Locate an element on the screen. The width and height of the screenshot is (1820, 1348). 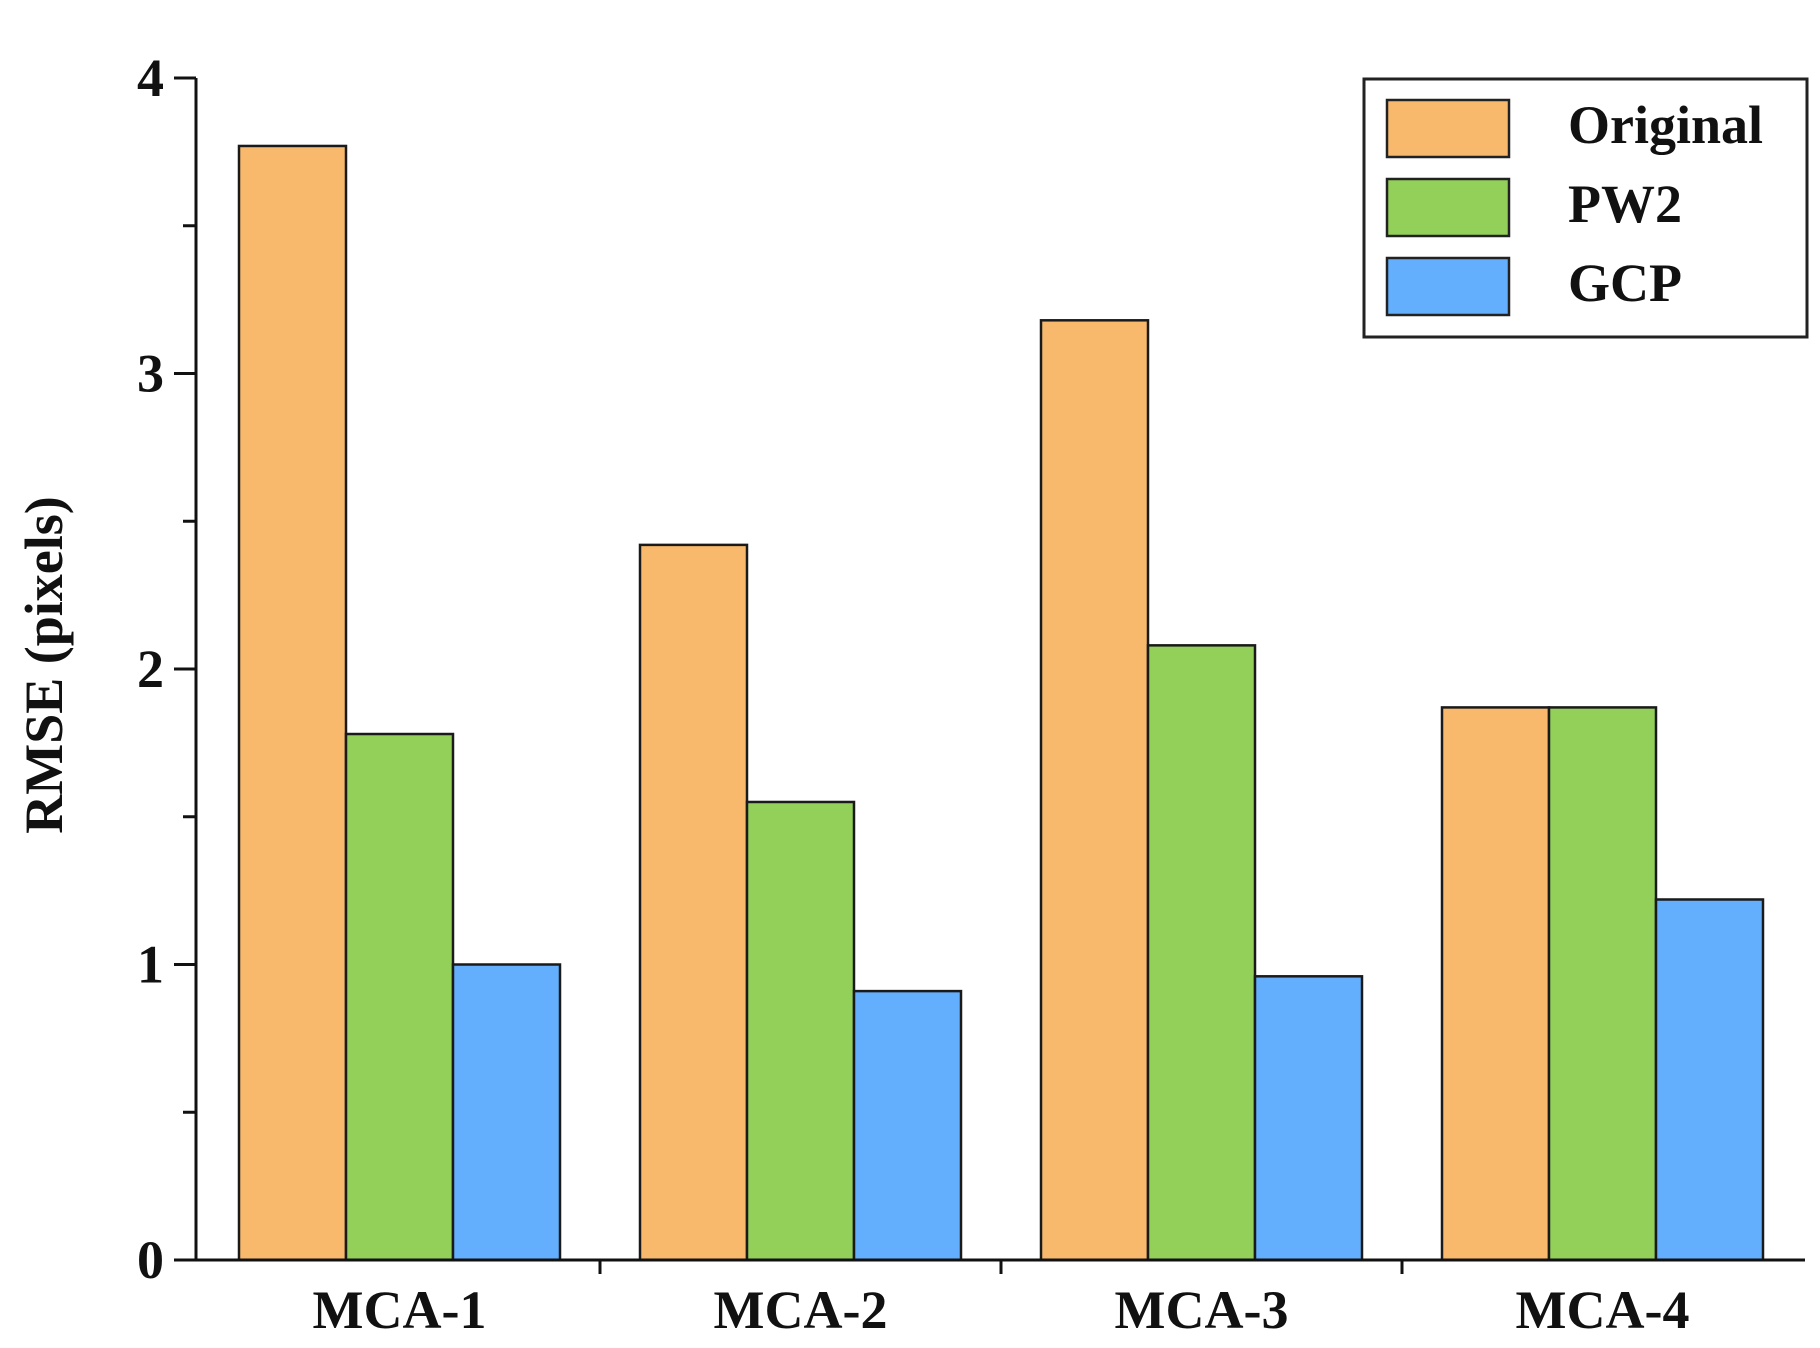
legend-label-pw2: PW2 is located at coordinates (1625, 204).